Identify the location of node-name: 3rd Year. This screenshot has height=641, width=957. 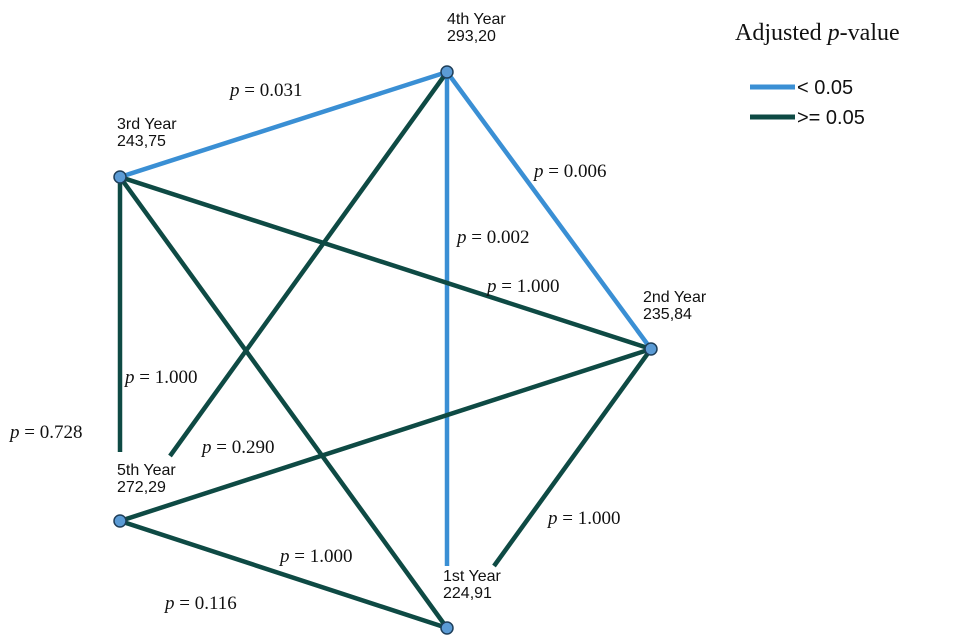
(147, 124).